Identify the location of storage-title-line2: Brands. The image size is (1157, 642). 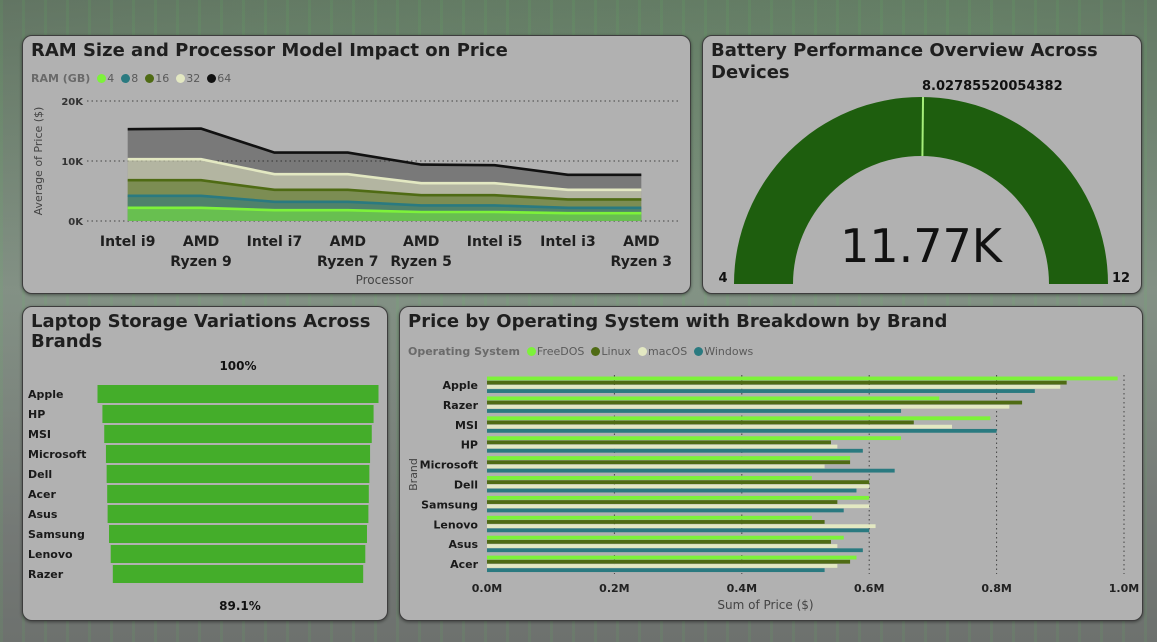
(67, 341).